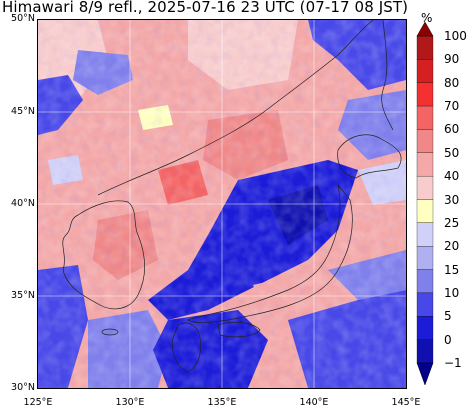 The height and width of the screenshot is (409, 469). Describe the element at coordinates (452, 199) in the screenshot. I see `colorbar-tick-label: 30` at that location.